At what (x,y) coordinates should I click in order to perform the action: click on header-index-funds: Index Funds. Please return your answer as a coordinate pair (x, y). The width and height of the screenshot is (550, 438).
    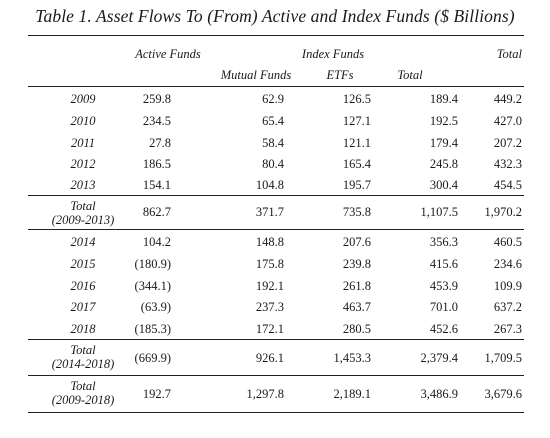
    Looking at the image, I should click on (333, 54).